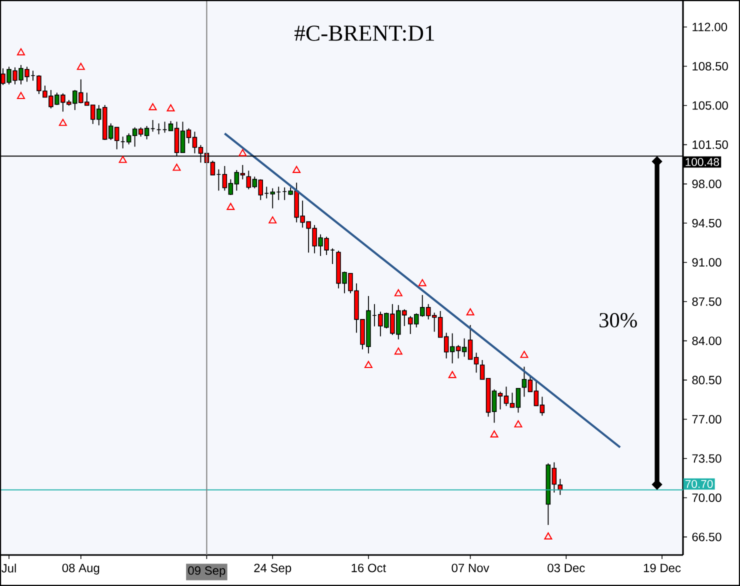 Image resolution: width=740 pixels, height=586 pixels. Describe the element at coordinates (710, 27) in the screenshot. I see `y-tick-label: 112.00` at that location.